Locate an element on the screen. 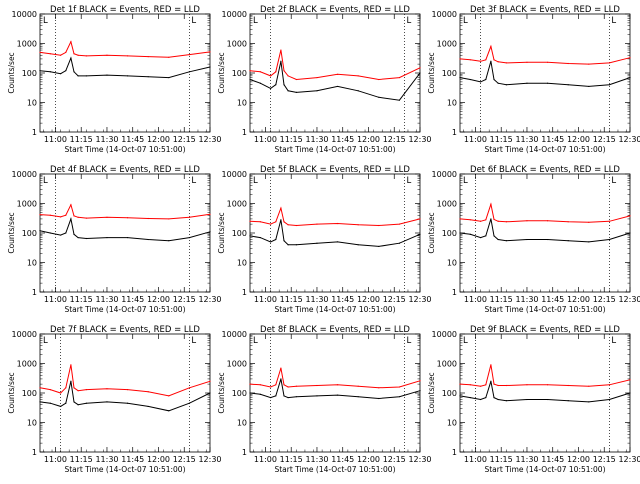 This screenshot has height=484, width=640. y-axis-label: Counts/sec is located at coordinates (431, 232).